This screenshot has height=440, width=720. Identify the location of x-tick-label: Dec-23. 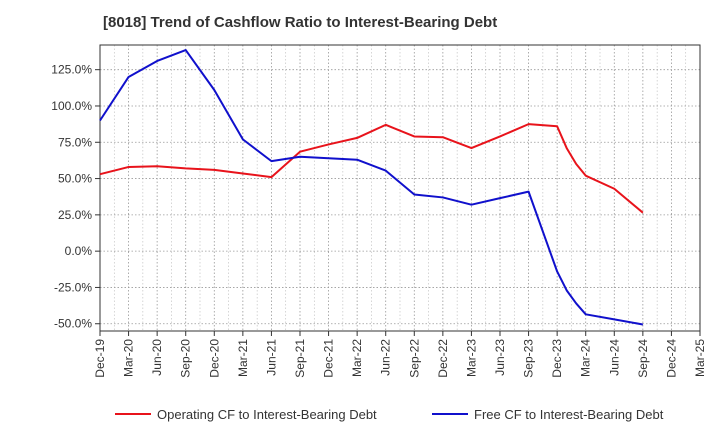
(557, 358).